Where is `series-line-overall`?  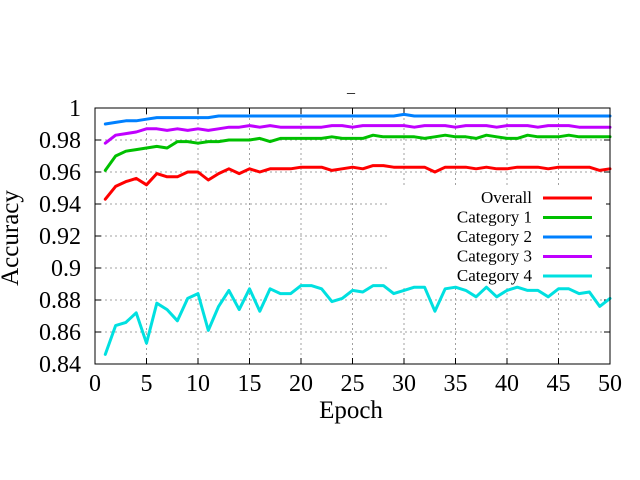
series-line-overall is located at coordinates (357, 182).